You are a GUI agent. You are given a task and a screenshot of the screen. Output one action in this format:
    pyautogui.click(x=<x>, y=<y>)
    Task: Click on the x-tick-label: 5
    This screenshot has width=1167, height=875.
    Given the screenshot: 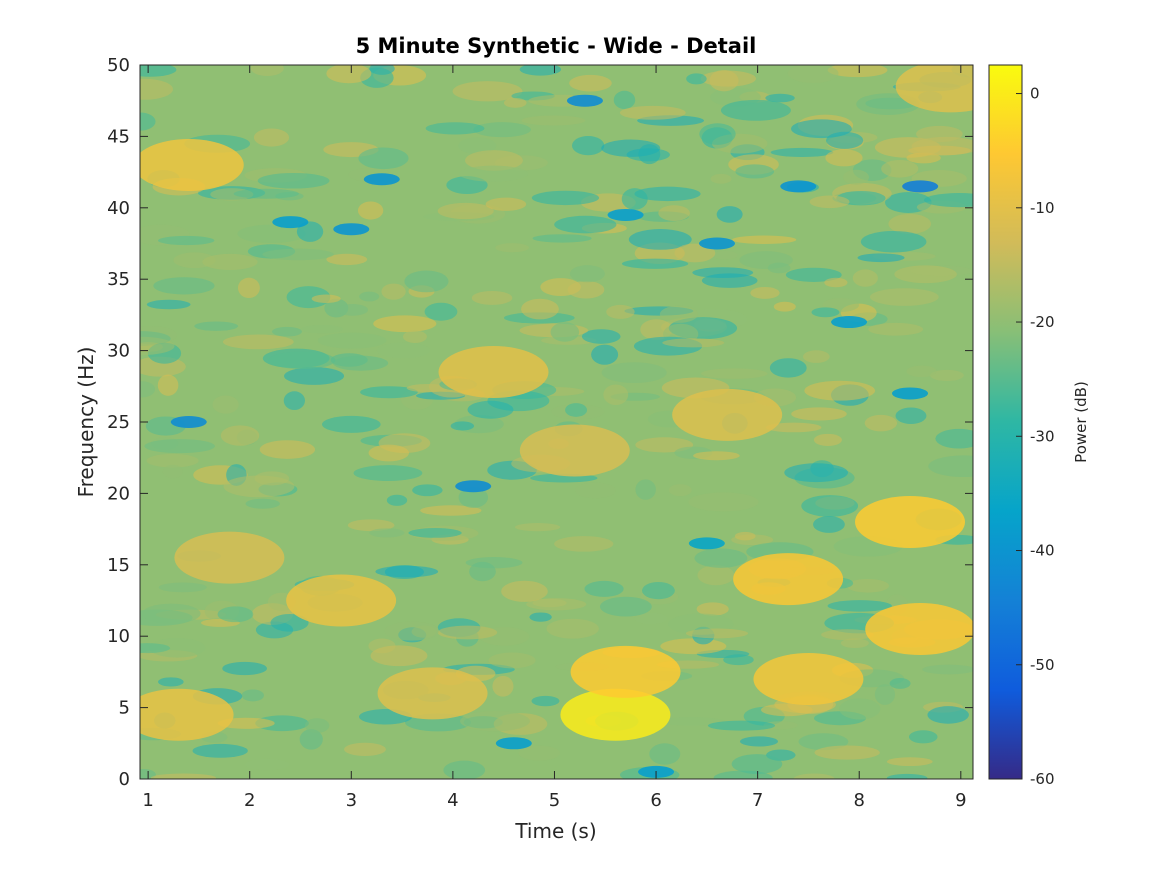 What is the action you would take?
    pyautogui.click(x=554, y=800)
    